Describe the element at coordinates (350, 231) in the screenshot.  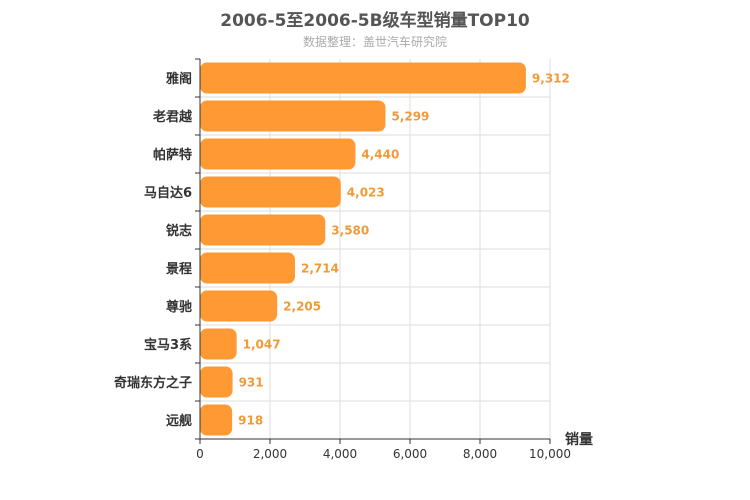
I see `data-label: 3,580` at that location.